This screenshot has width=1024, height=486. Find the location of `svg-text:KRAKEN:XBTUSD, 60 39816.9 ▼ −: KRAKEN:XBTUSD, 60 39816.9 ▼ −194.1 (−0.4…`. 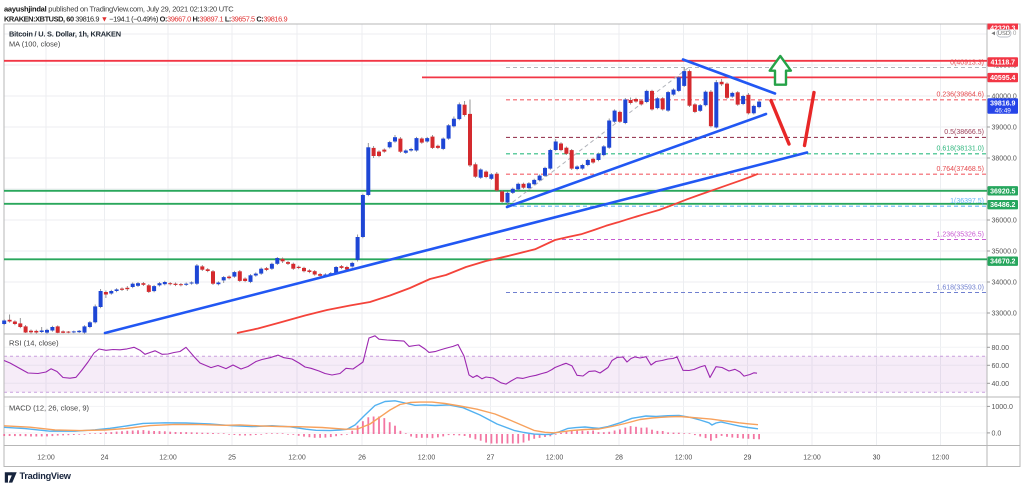

svg-text:KRAKEN:XBTUSD, 60 39816.9 ▼ −: KRAKEN:XBTUSD, 60 39816.9 ▼ −194.1 (−0.4… is located at coordinates (145, 19).